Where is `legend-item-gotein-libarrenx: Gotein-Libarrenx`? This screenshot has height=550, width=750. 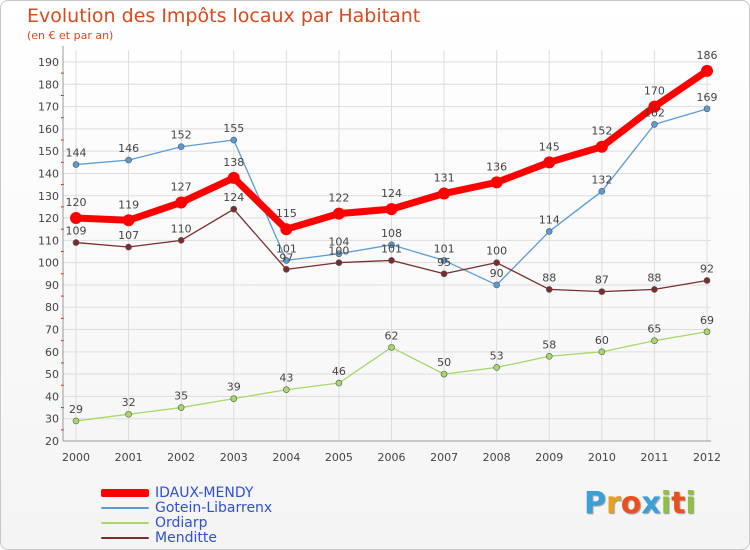
legend-item-gotein-libarrenx: Gotein-Libarrenx is located at coordinates (186, 508).